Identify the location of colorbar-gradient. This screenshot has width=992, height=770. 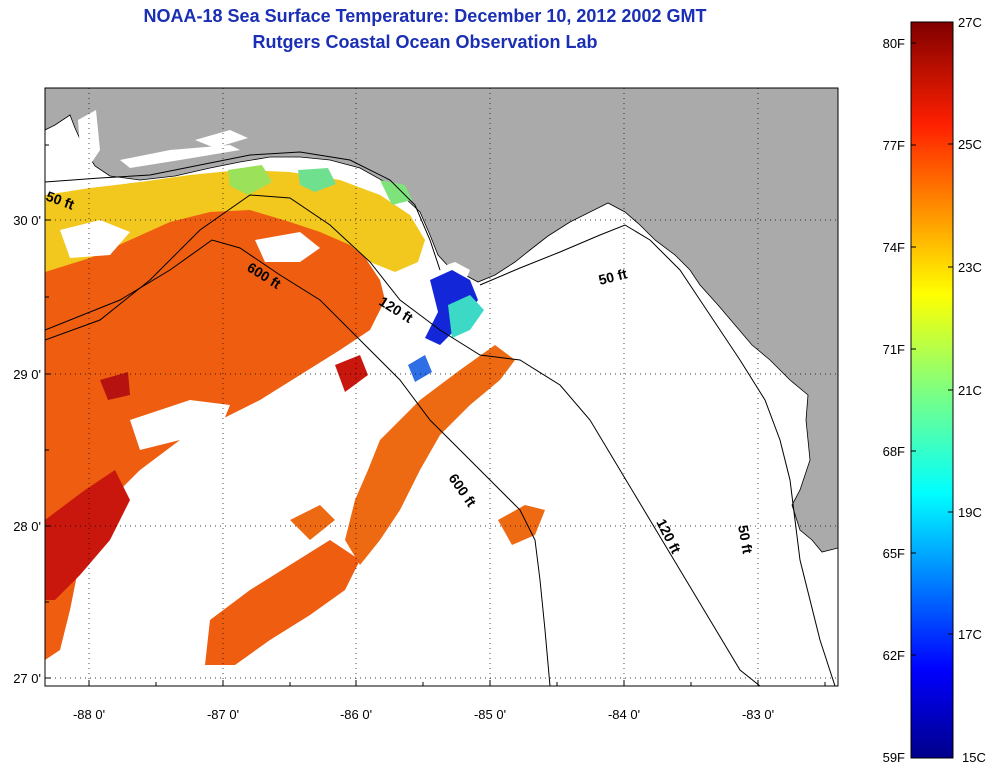
(932, 390).